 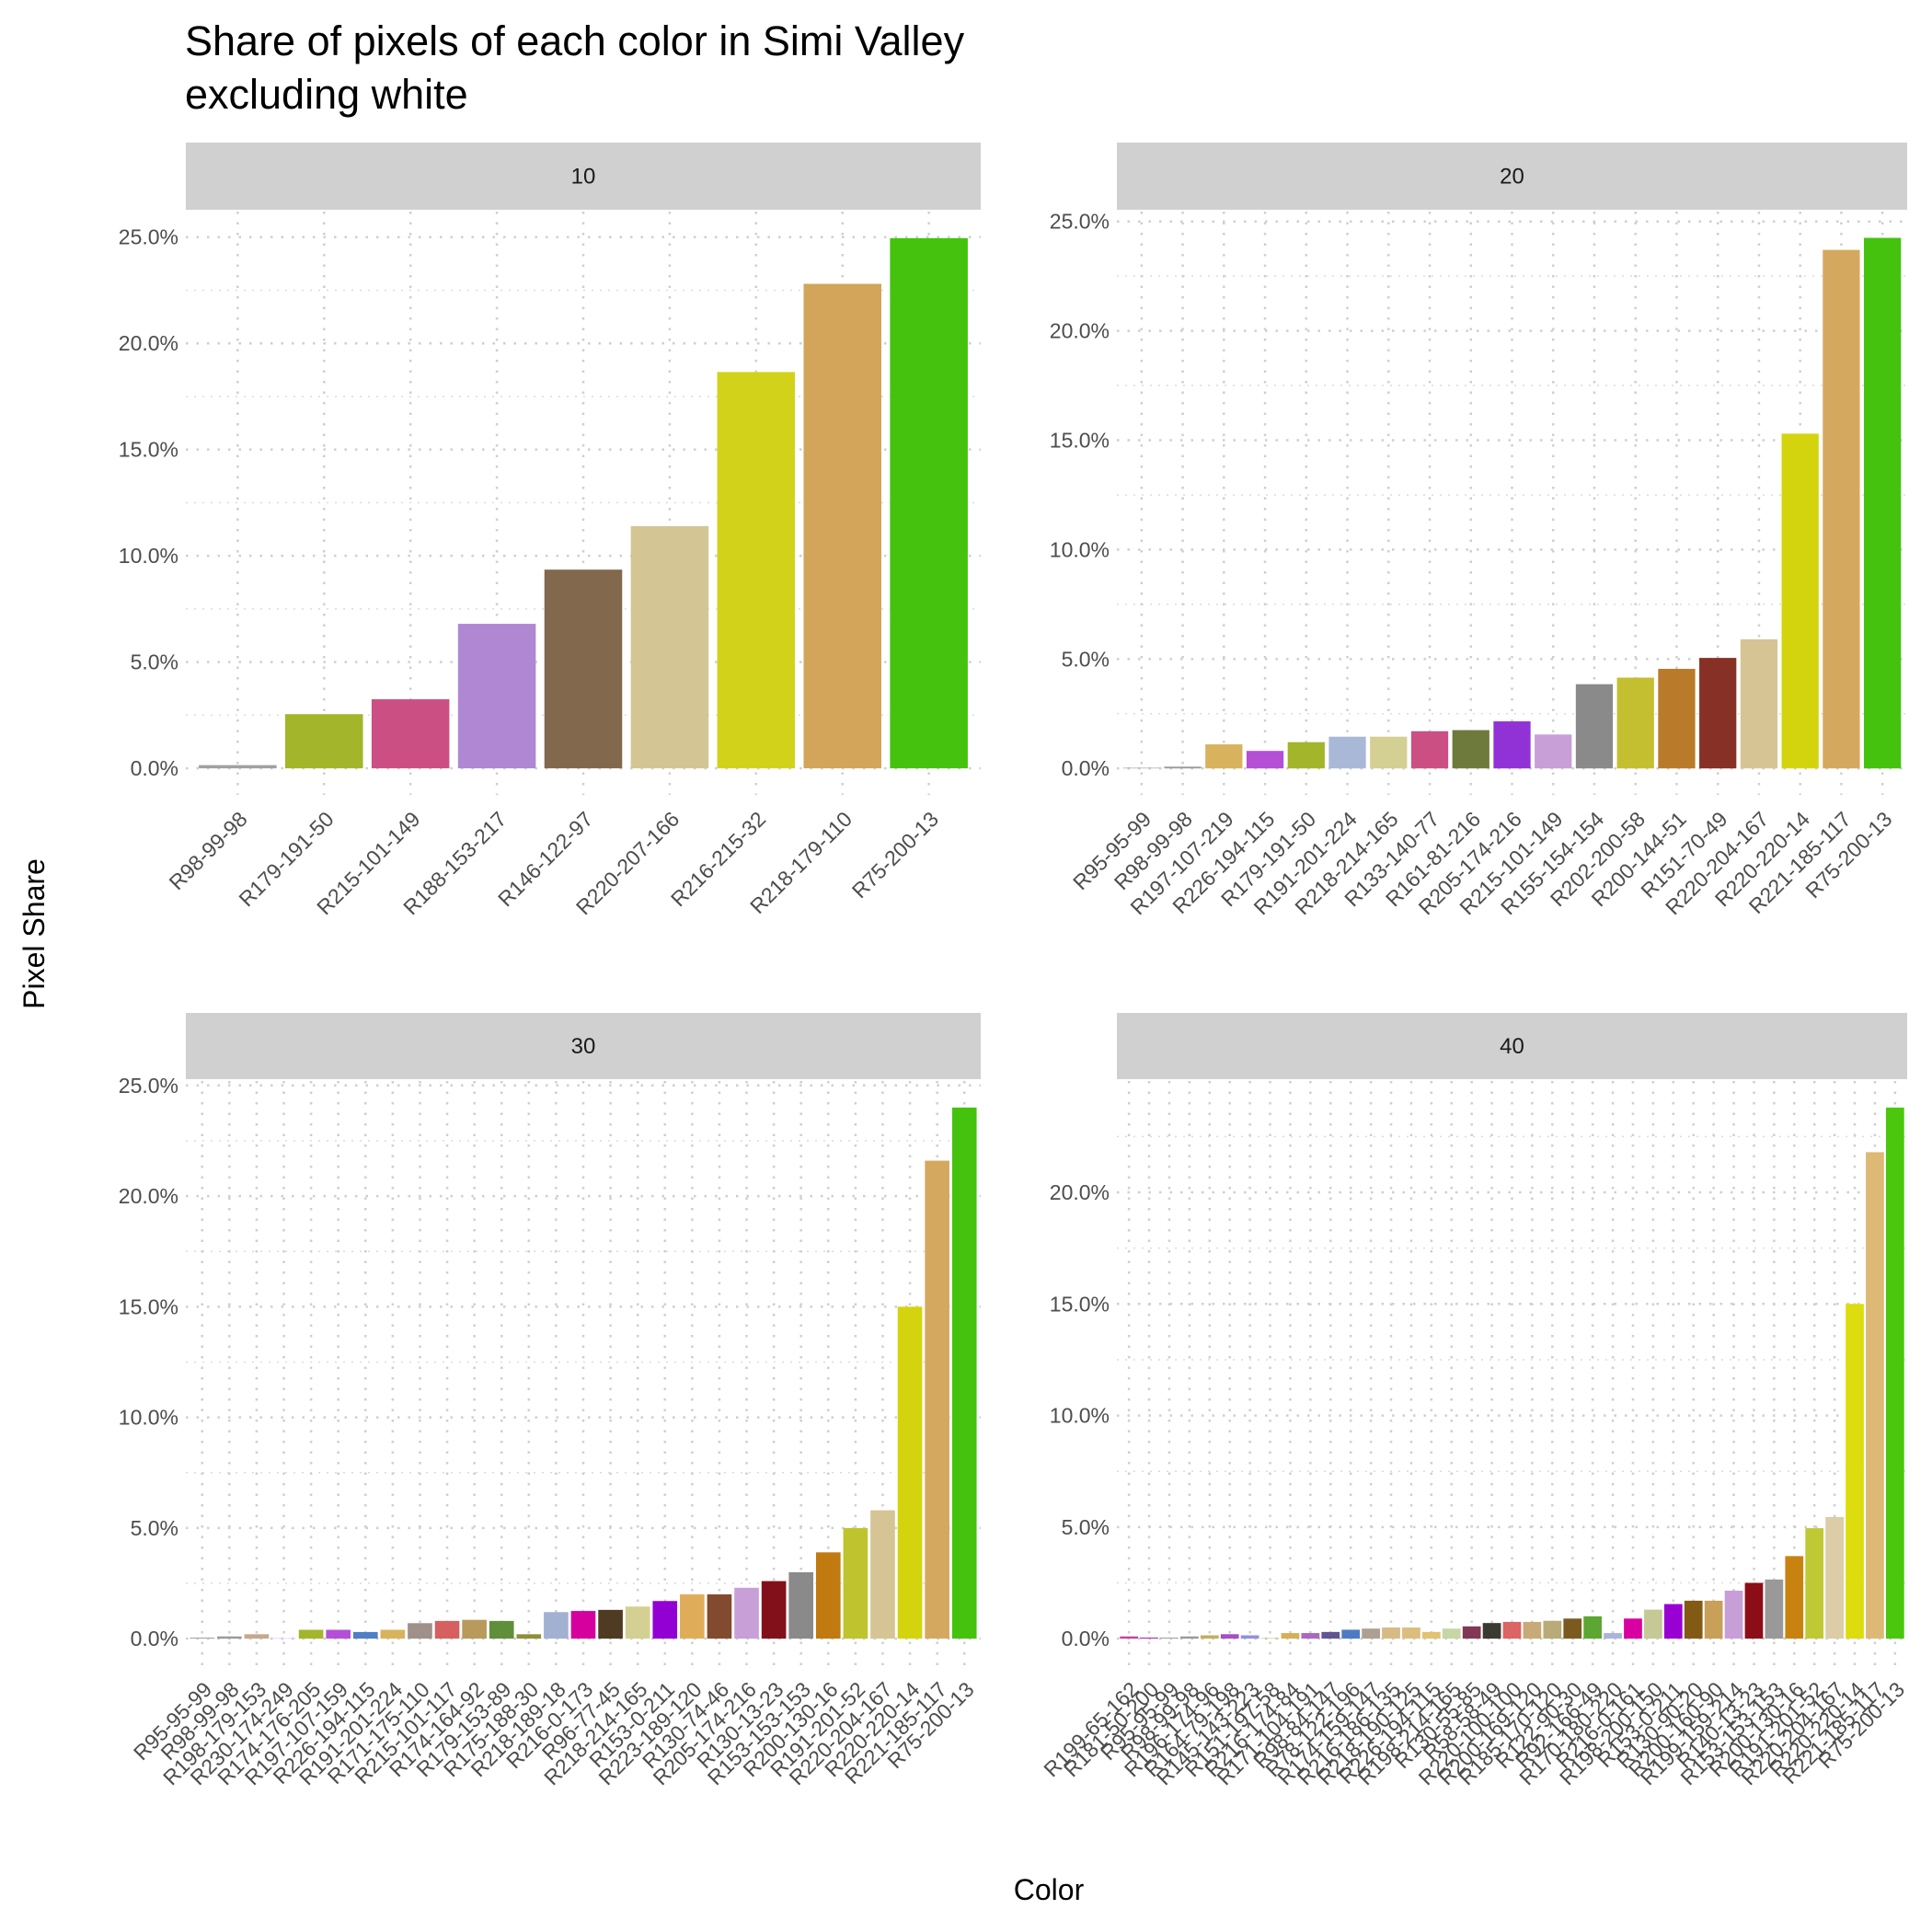 What do you see at coordinates (895, 855) in the screenshot?
I see `x-tick-label: R75-200-13` at bounding box center [895, 855].